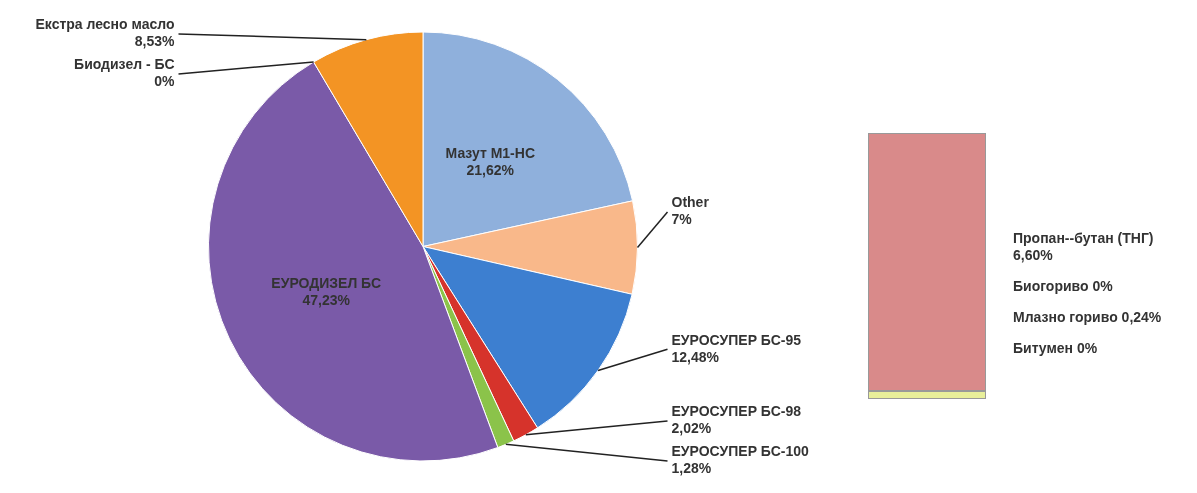  What do you see at coordinates (155, 41) in the screenshot?
I see `data-label: 8,53%` at bounding box center [155, 41].